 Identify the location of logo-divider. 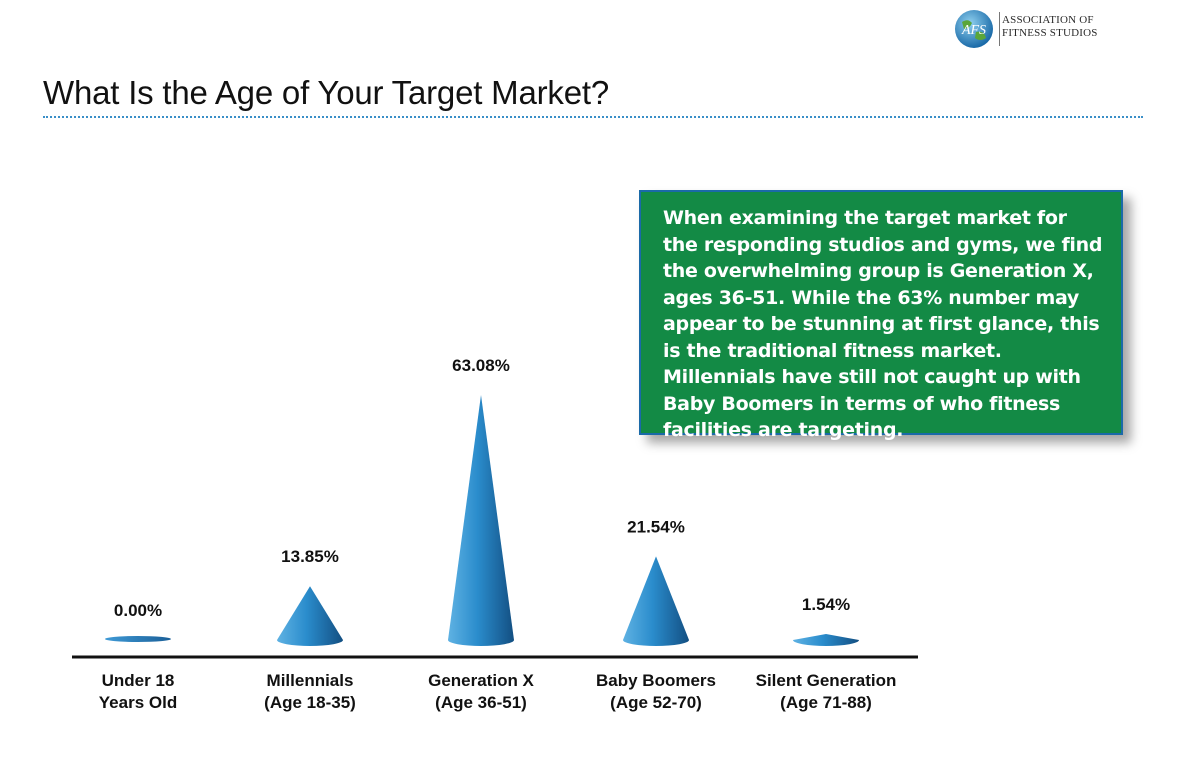
(999, 29).